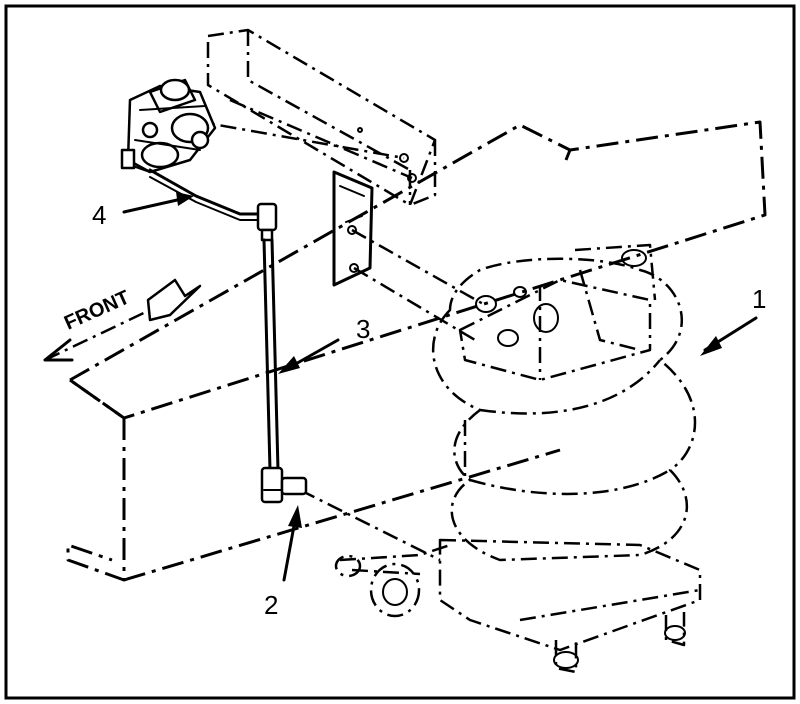 Image resolution: width=800 pixels, height=704 pixels. Describe the element at coordinates (759, 299) in the screenshot. I see `callout-1-label: 1` at that location.